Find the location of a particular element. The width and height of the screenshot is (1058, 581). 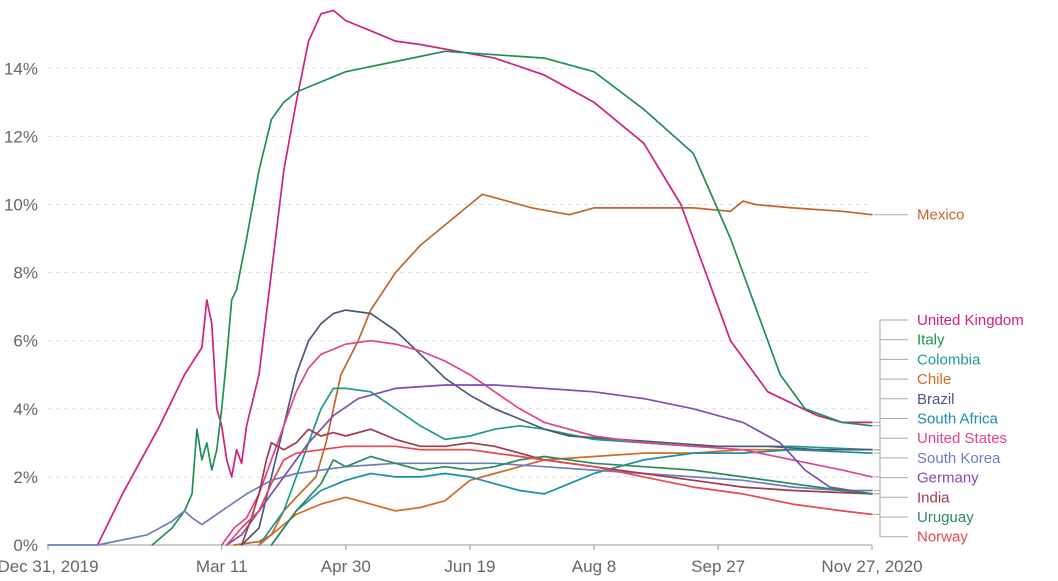

y-axis-tick-labels: 0% 2% 4% 6% 8% 10% 12% 14% is located at coordinates (21, 307).